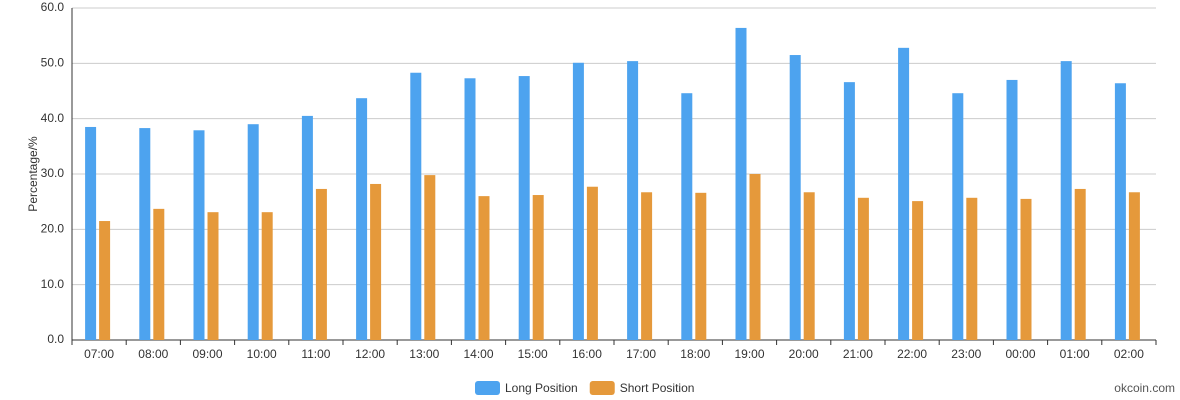 This screenshot has height=400, width=1180. What do you see at coordinates (533, 354) in the screenshot?
I see `x-tick-label: 15:00` at bounding box center [533, 354].